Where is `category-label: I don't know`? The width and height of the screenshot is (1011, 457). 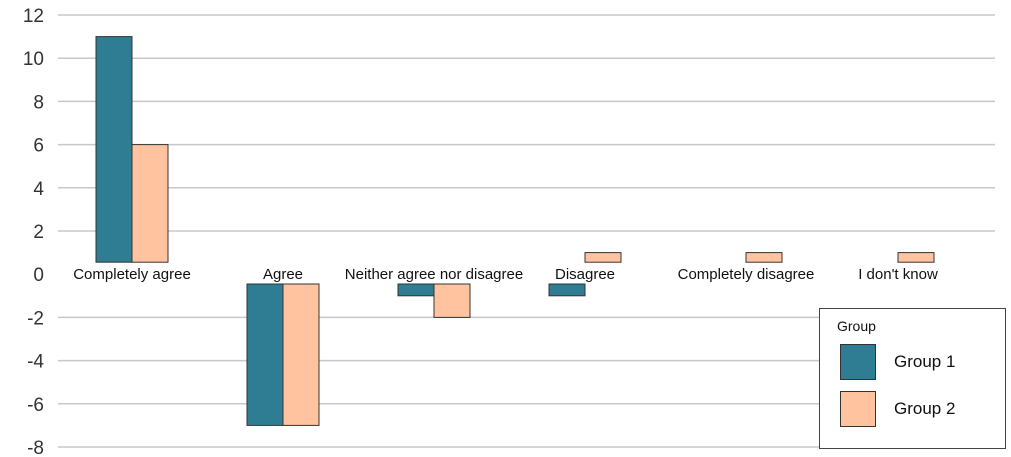 category-label: I don't know is located at coordinates (898, 274).